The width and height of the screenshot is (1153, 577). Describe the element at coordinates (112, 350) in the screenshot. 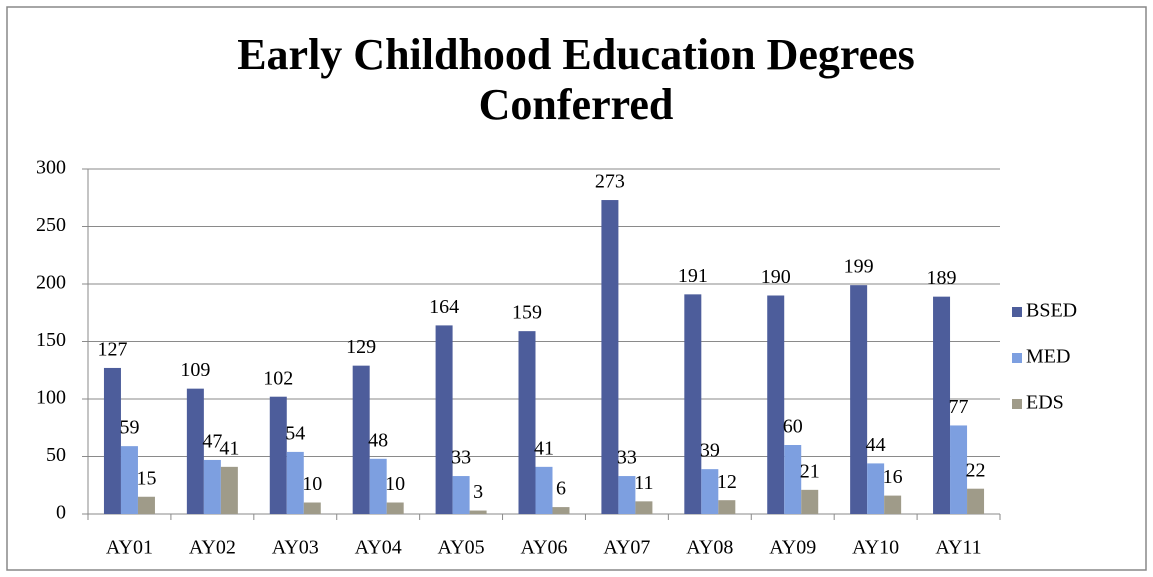

I see `data-label: 127` at that location.